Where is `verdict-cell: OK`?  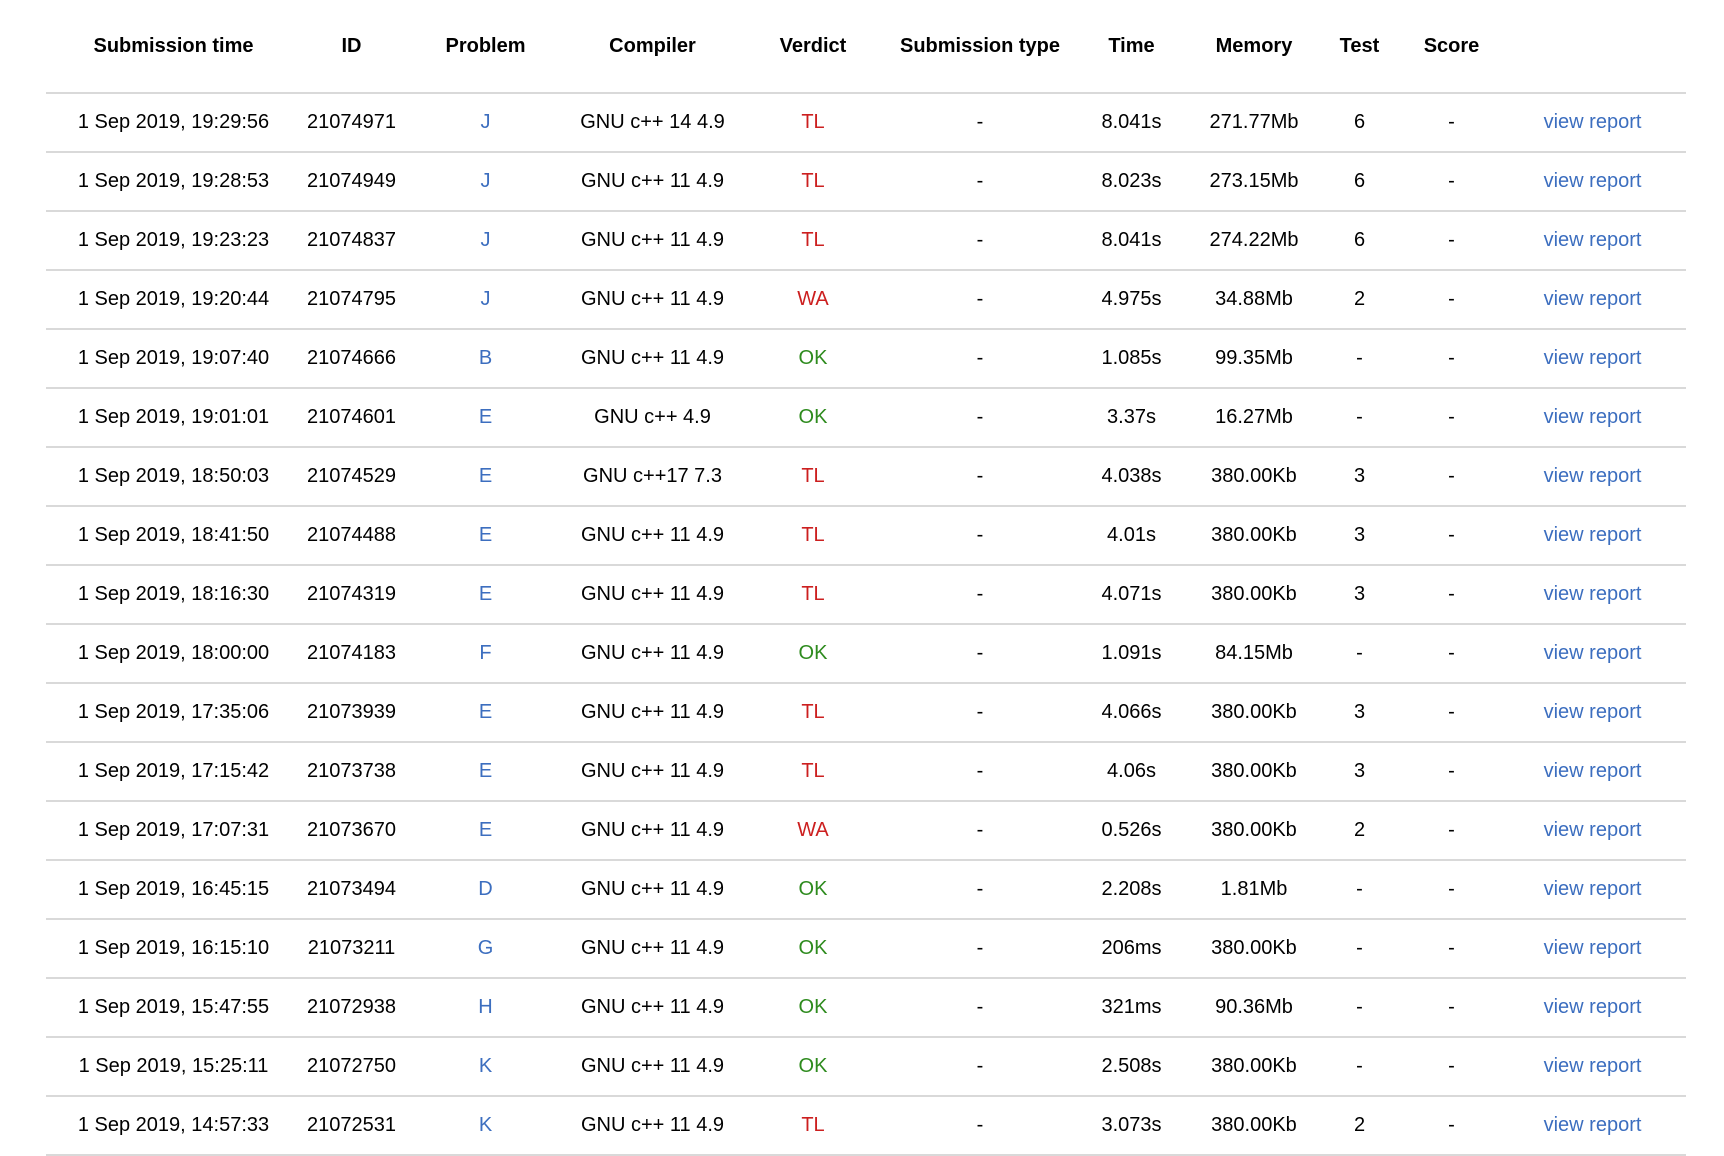 verdict-cell: OK is located at coordinates (813, 418).